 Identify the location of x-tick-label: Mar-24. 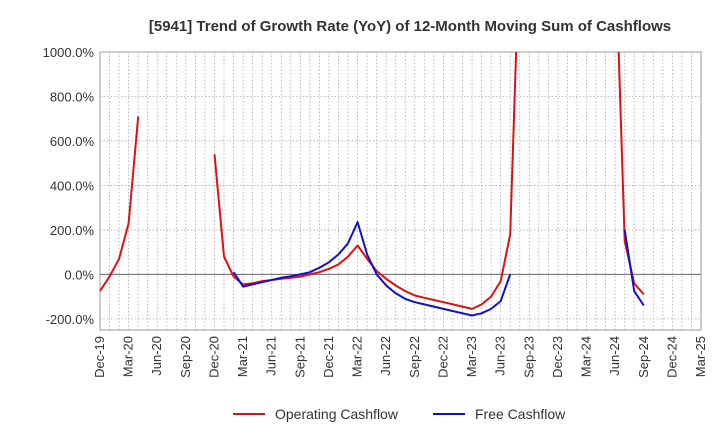
(586, 356).